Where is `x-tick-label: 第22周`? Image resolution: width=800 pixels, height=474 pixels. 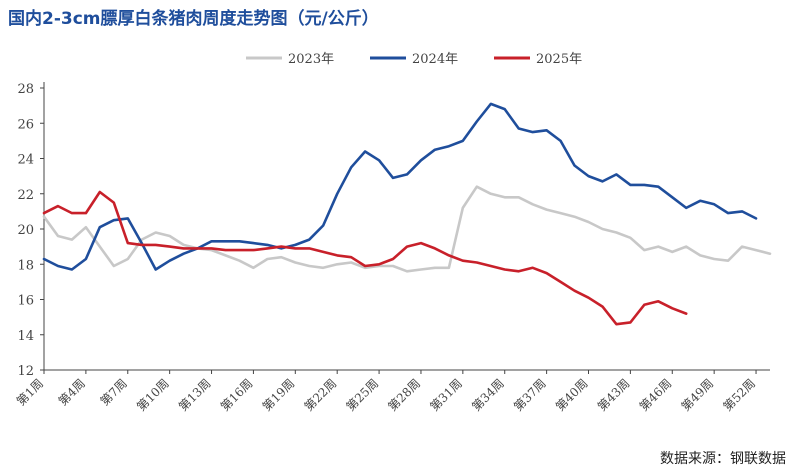 x-tick-label: 第22周 is located at coordinates (321, 395).